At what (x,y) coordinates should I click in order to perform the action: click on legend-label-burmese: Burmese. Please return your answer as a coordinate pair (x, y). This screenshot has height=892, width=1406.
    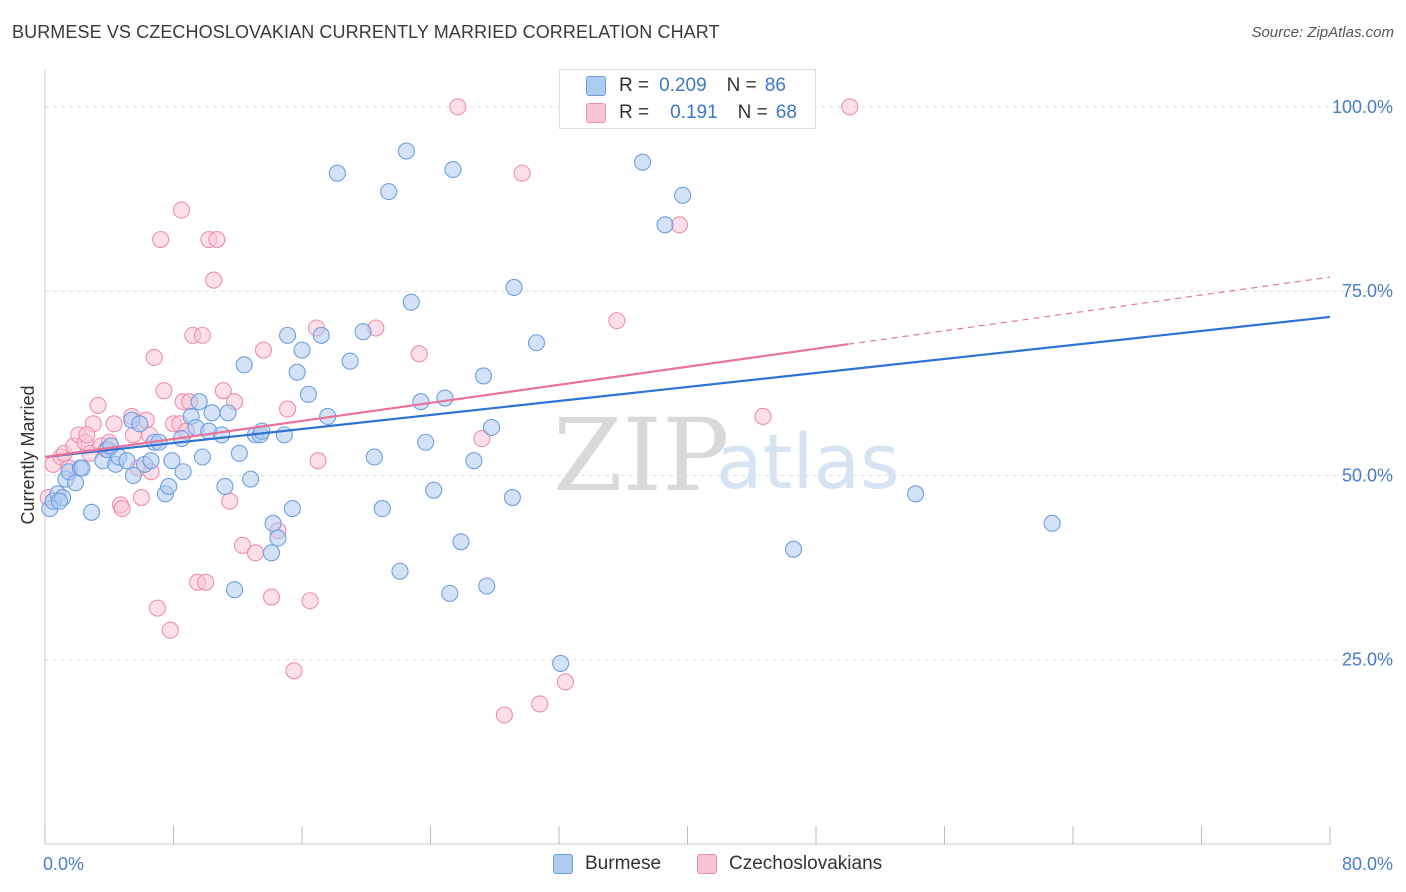
    Looking at the image, I should click on (623, 863).